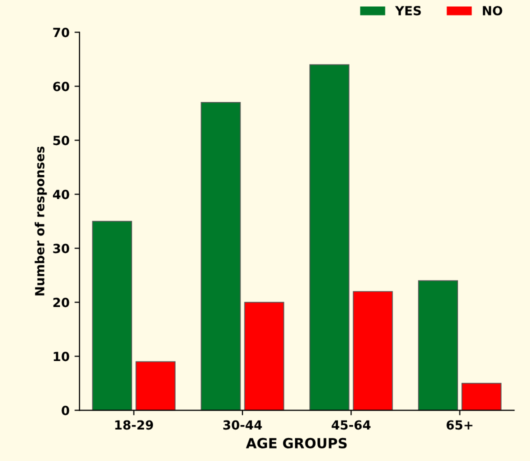 This screenshot has height=461, width=530. Describe the element at coordinates (242, 425) in the screenshot. I see `x-tick-label: 30-44` at that location.